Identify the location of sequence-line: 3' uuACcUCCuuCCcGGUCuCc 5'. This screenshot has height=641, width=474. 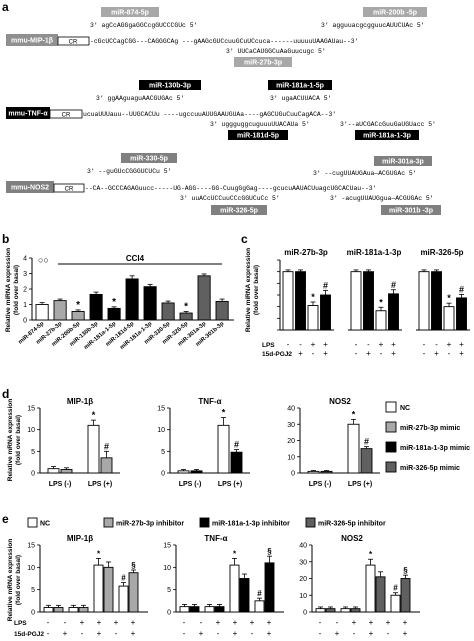
(230, 198).